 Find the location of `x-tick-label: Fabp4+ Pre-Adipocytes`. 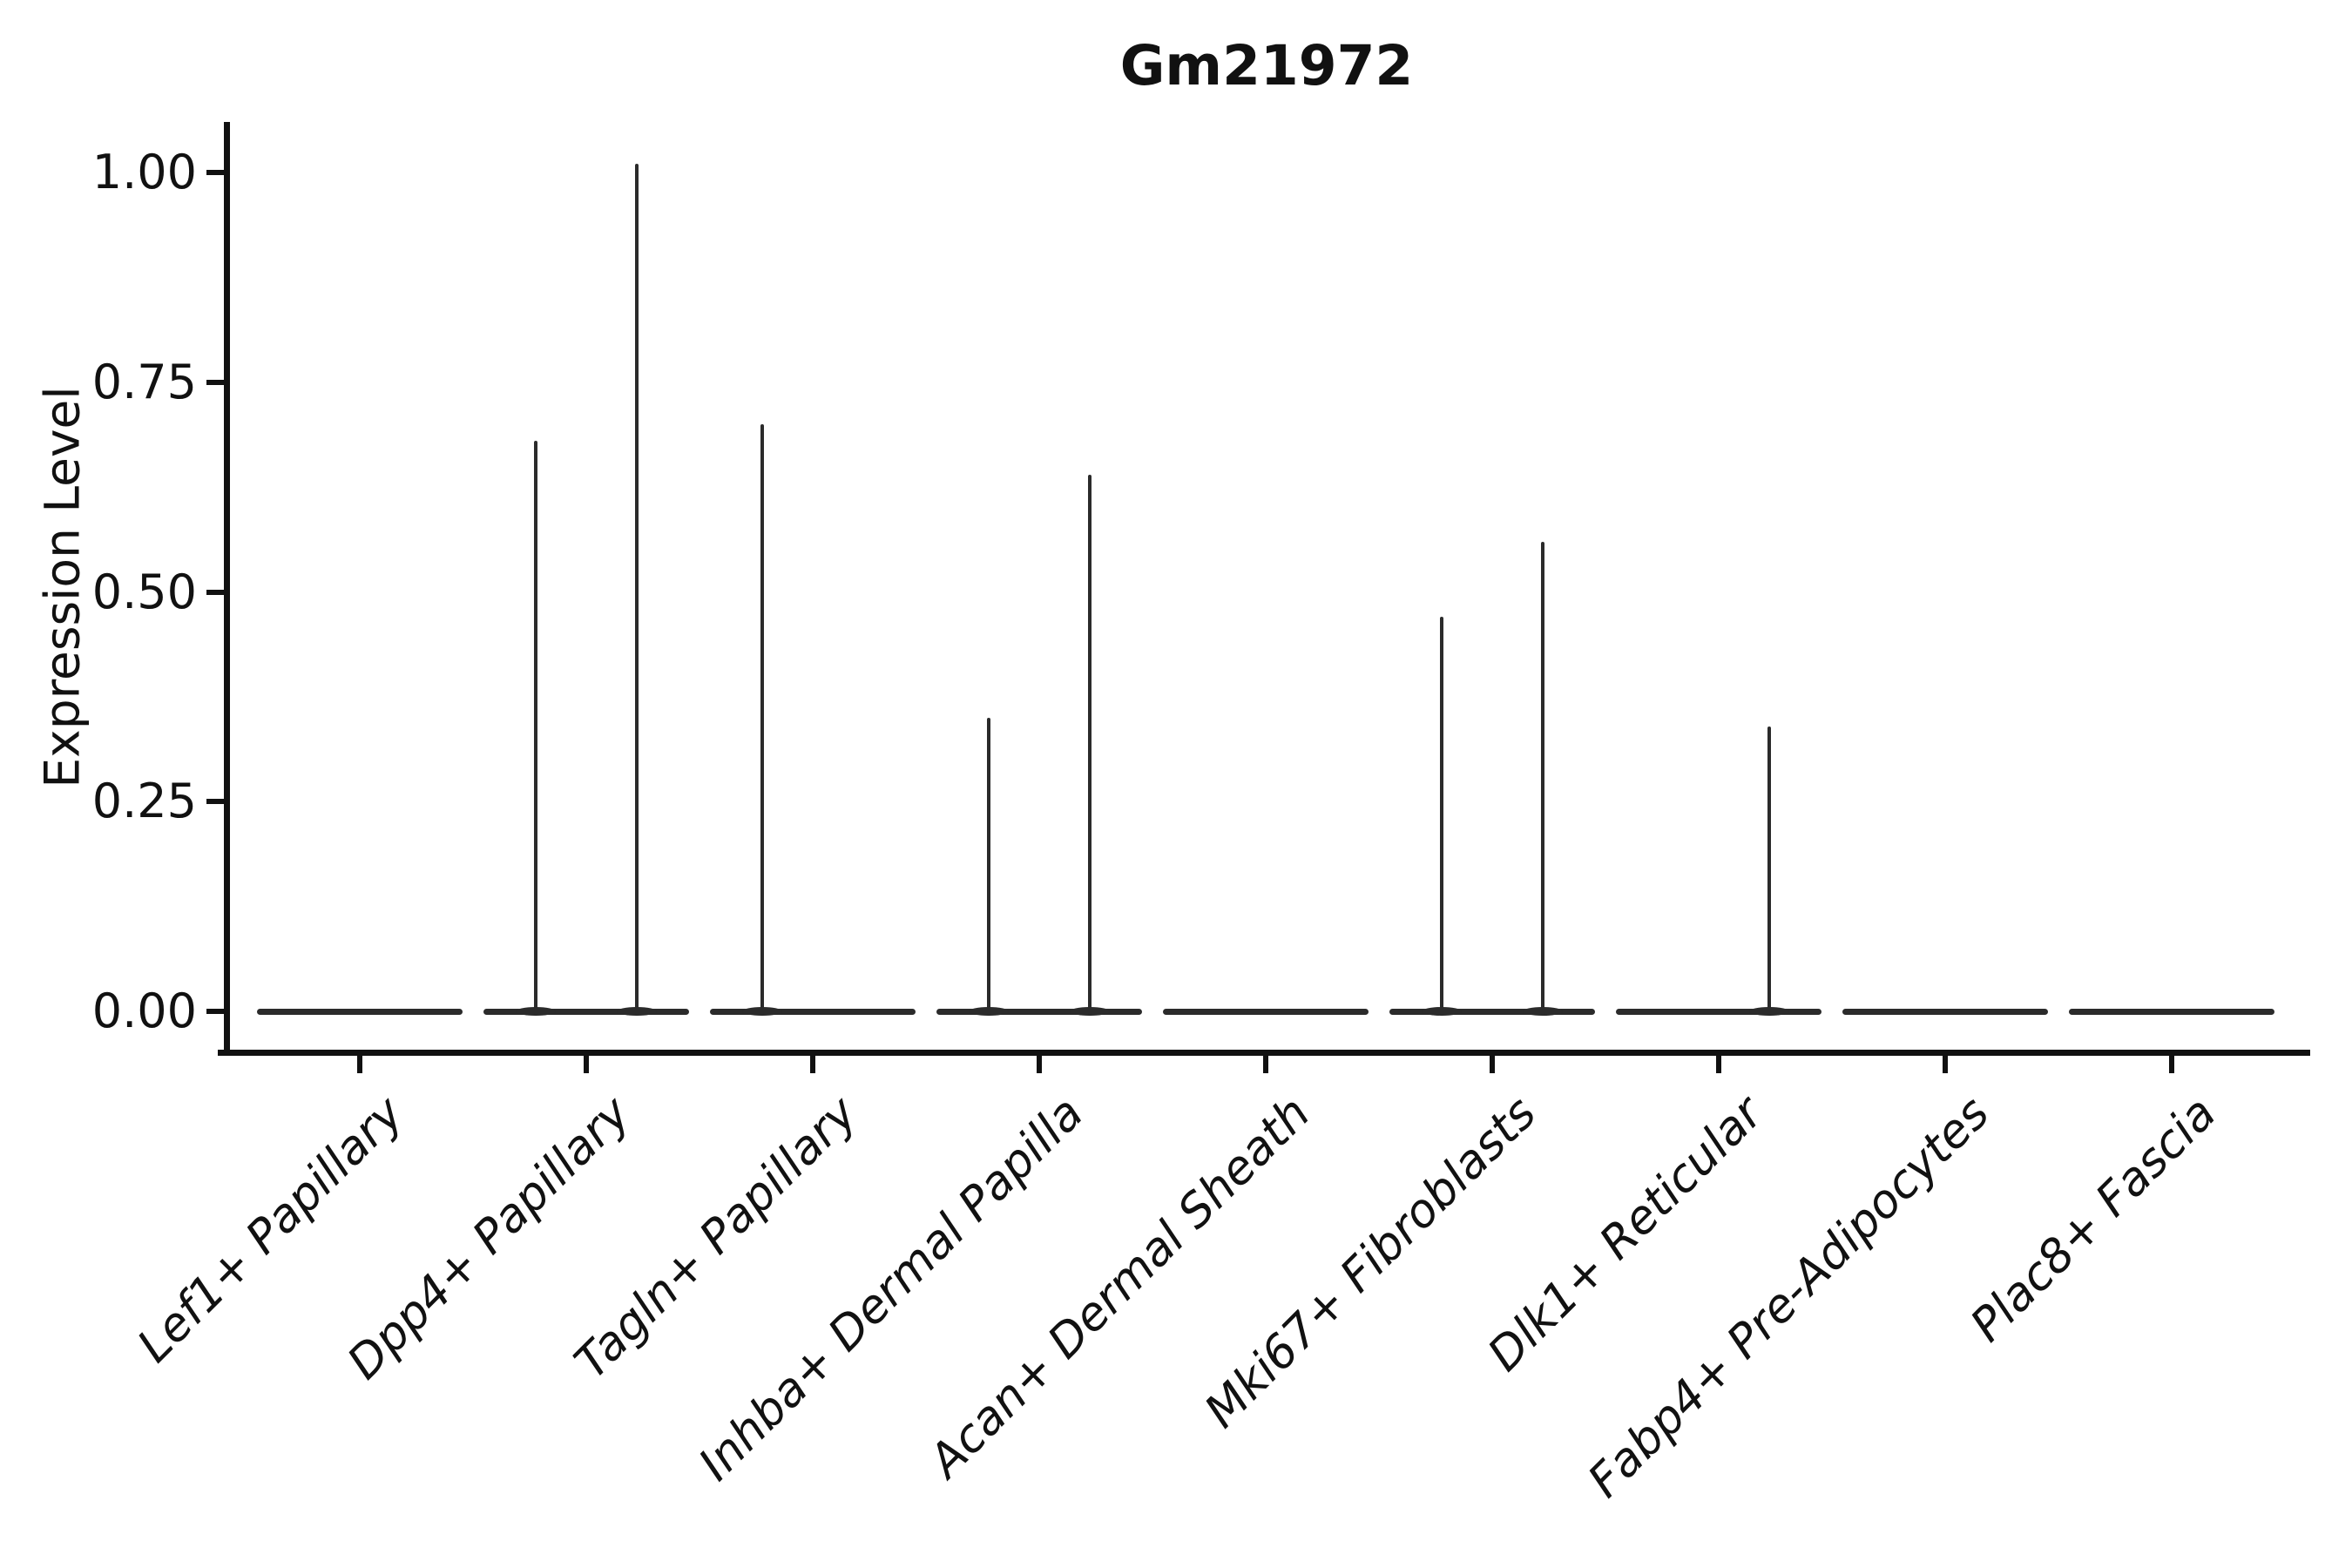

x-tick-label: Fabp4+ Pre-Adipocytes is located at coordinates (1789, 1297).